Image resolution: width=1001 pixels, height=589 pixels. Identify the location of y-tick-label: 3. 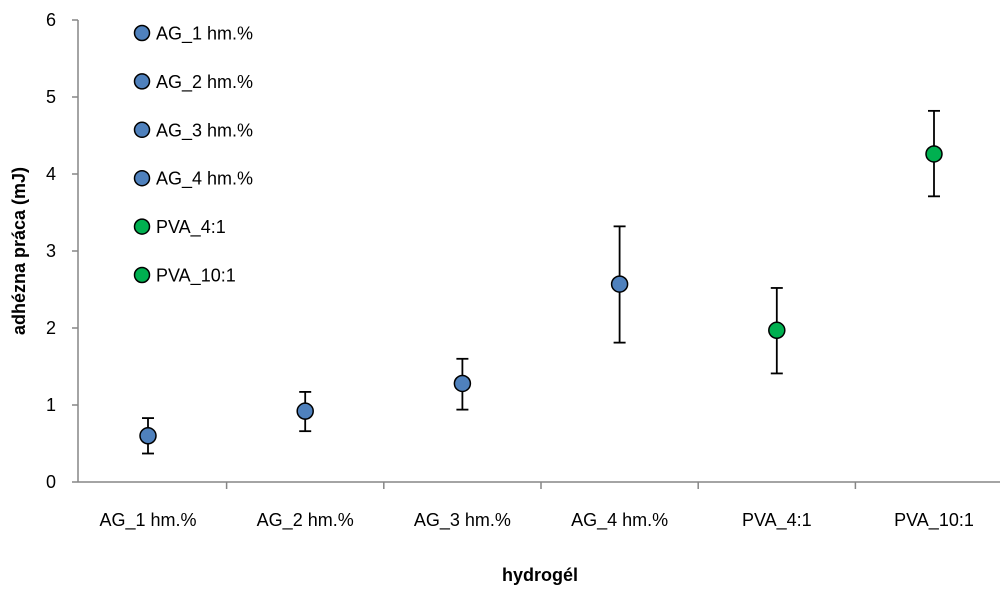
(51, 251).